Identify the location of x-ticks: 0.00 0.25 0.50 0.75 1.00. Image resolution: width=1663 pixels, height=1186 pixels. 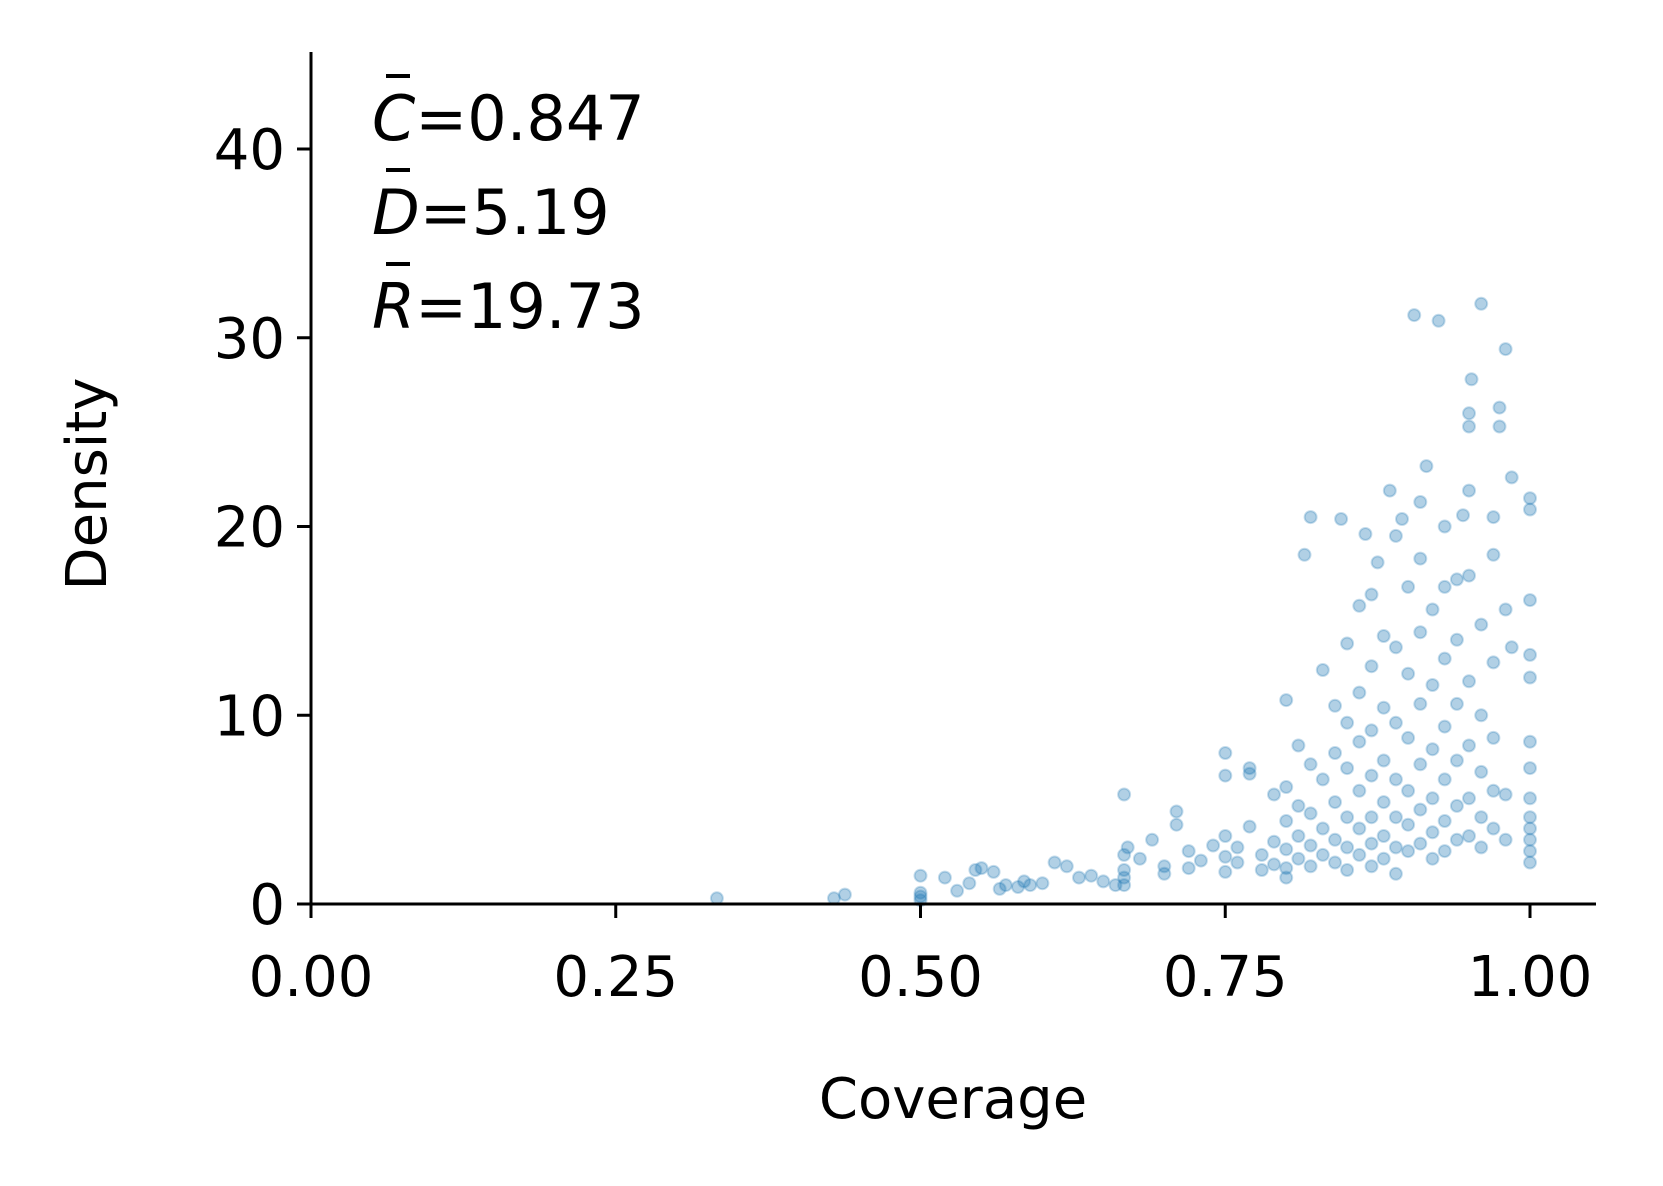
(920, 957).